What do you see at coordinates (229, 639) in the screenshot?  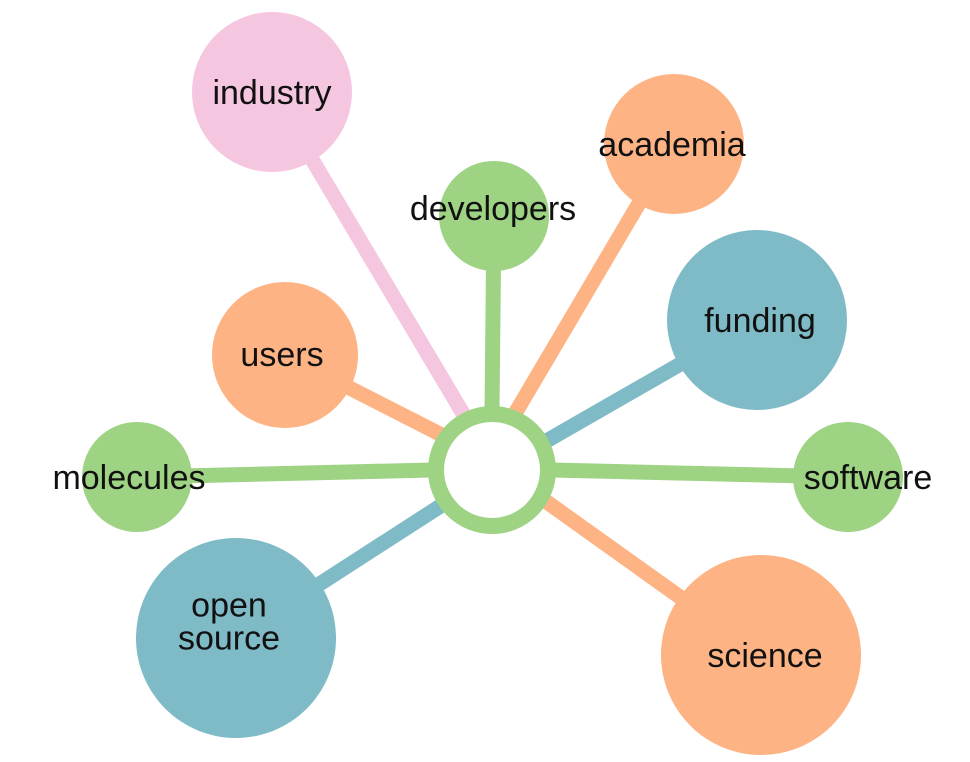 I see `node-label-line: source` at bounding box center [229, 639].